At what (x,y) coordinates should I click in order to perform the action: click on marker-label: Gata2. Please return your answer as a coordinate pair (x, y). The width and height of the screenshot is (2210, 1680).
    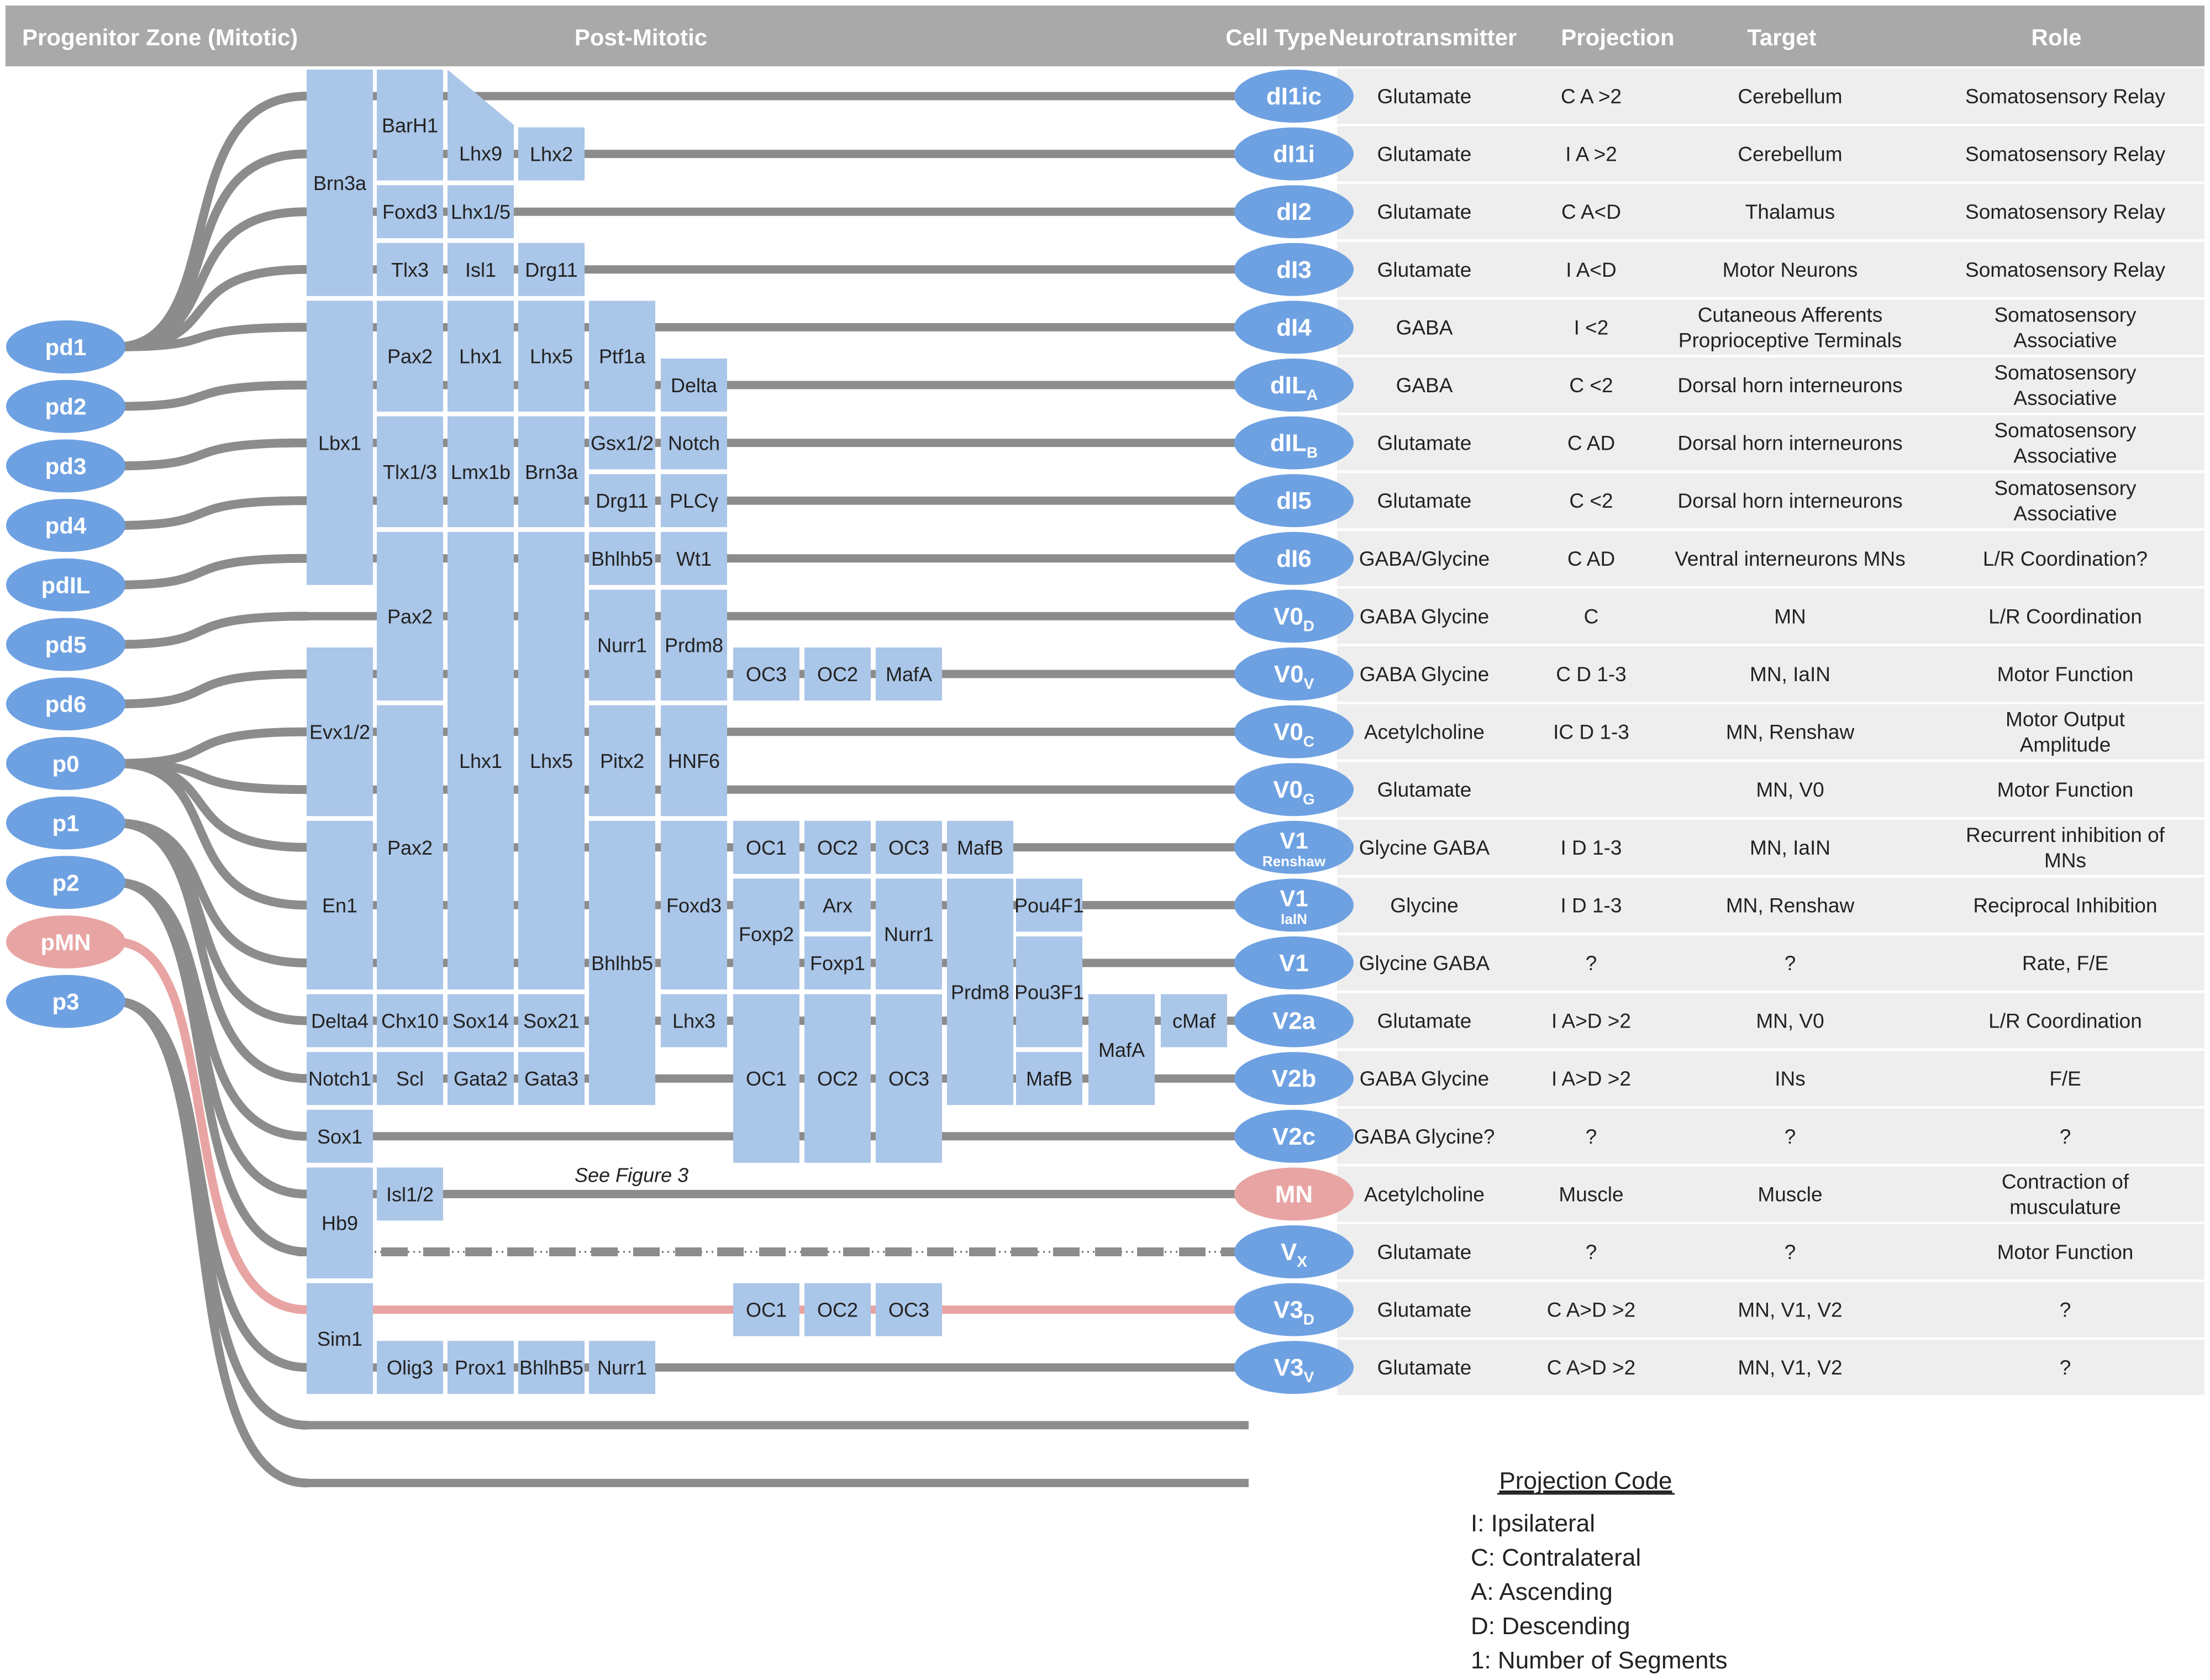
    Looking at the image, I should click on (481, 1078).